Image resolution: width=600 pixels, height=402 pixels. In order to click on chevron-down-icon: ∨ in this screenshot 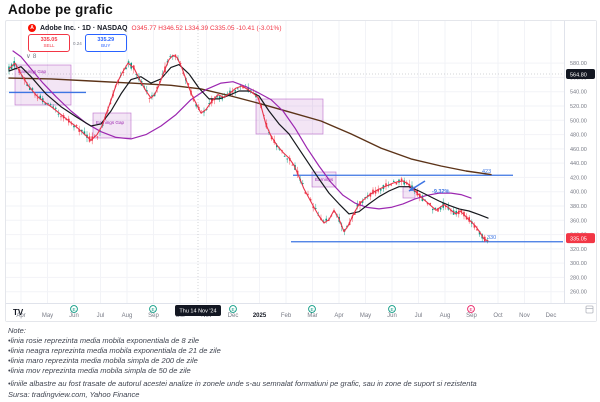, I will do `click(28, 56)`.